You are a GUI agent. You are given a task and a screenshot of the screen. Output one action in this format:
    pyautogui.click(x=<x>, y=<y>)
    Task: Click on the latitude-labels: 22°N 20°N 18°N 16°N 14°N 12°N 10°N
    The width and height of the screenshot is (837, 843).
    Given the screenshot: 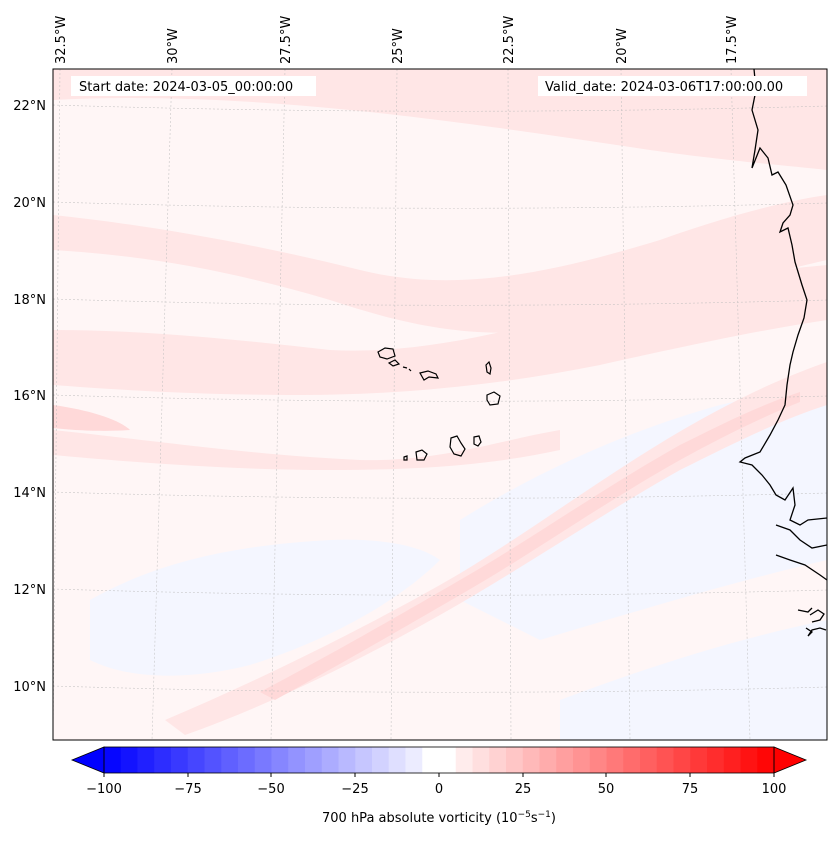 What is the action you would take?
    pyautogui.click(x=29, y=397)
    